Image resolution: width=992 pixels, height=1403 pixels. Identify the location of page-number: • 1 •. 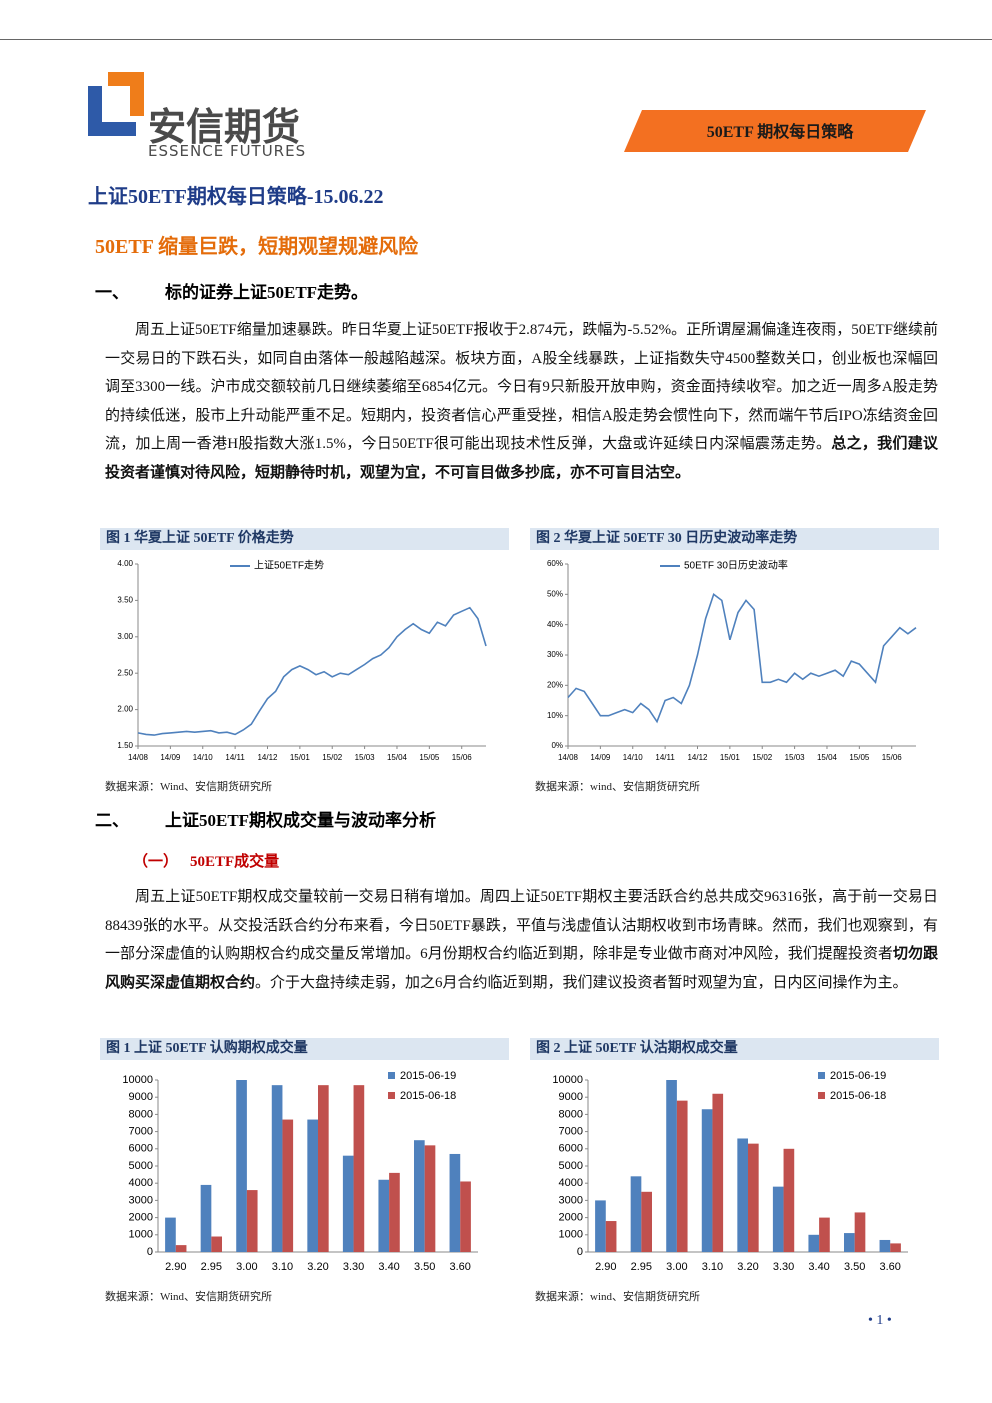
(880, 1320).